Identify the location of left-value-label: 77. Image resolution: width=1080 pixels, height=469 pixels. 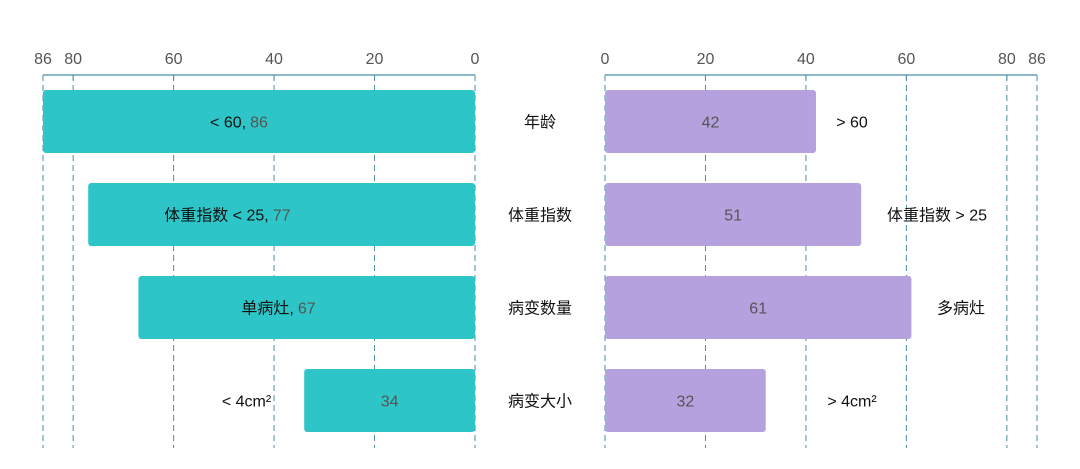
(282, 216).